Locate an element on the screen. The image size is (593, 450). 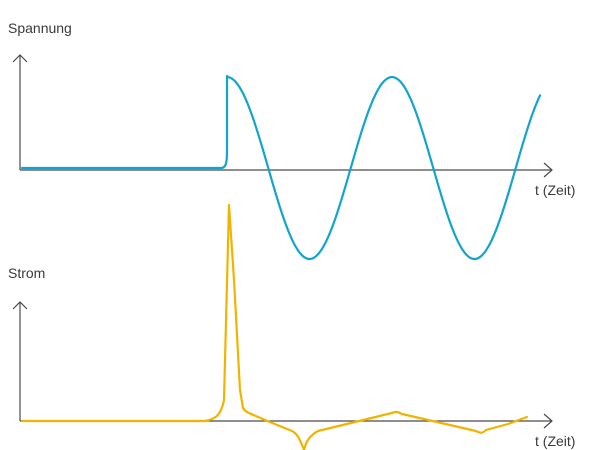
voltage-y-label: Spannung is located at coordinates (40, 28).